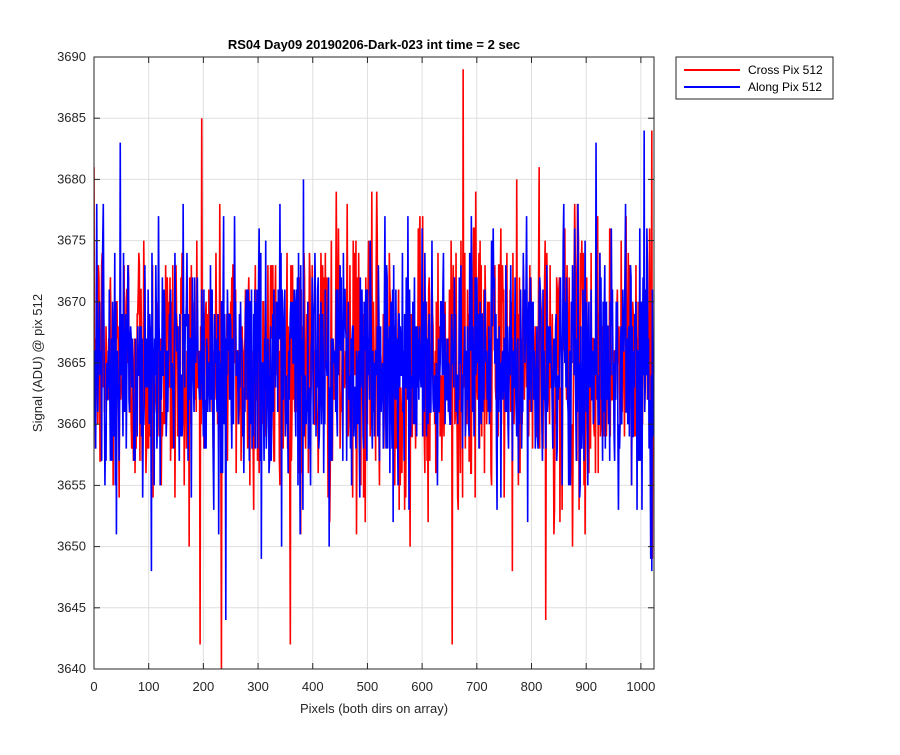 This screenshot has height=755, width=900. Describe the element at coordinates (785, 87) in the screenshot. I see `legend-entry-along: Along Pix 512` at that location.